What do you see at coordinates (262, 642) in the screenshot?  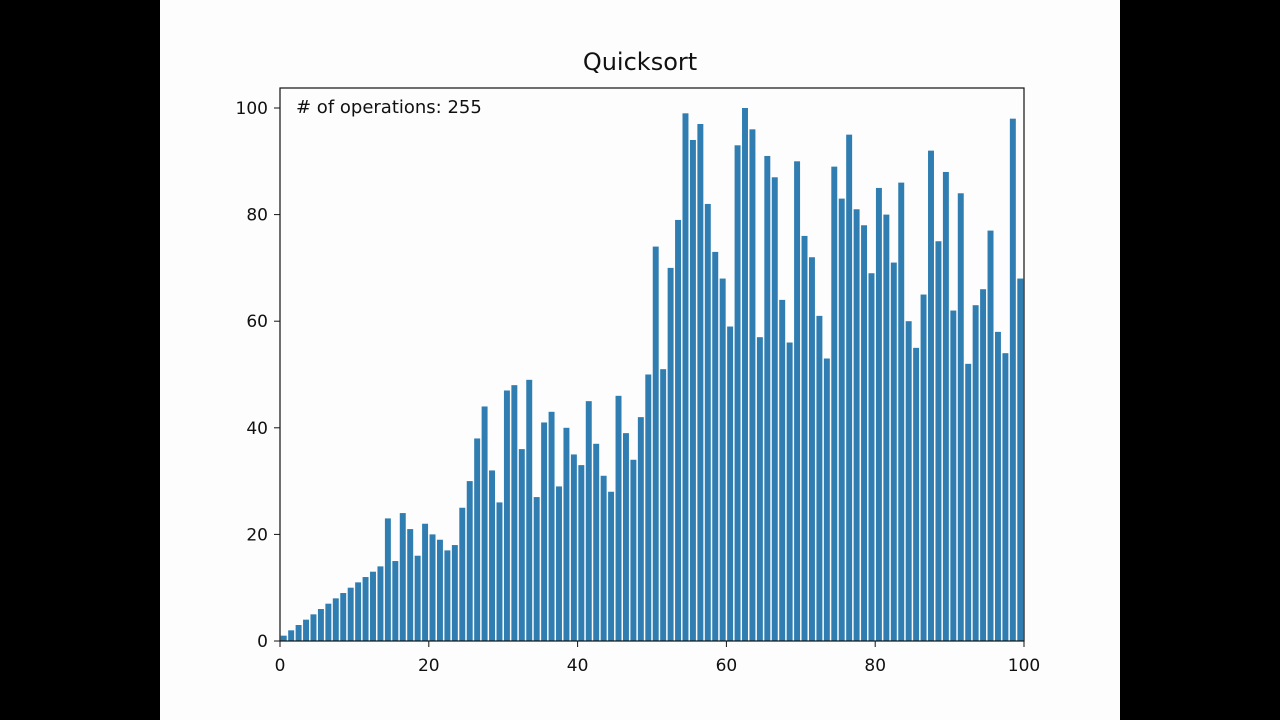 I see `y-tick-label: 0` at bounding box center [262, 642].